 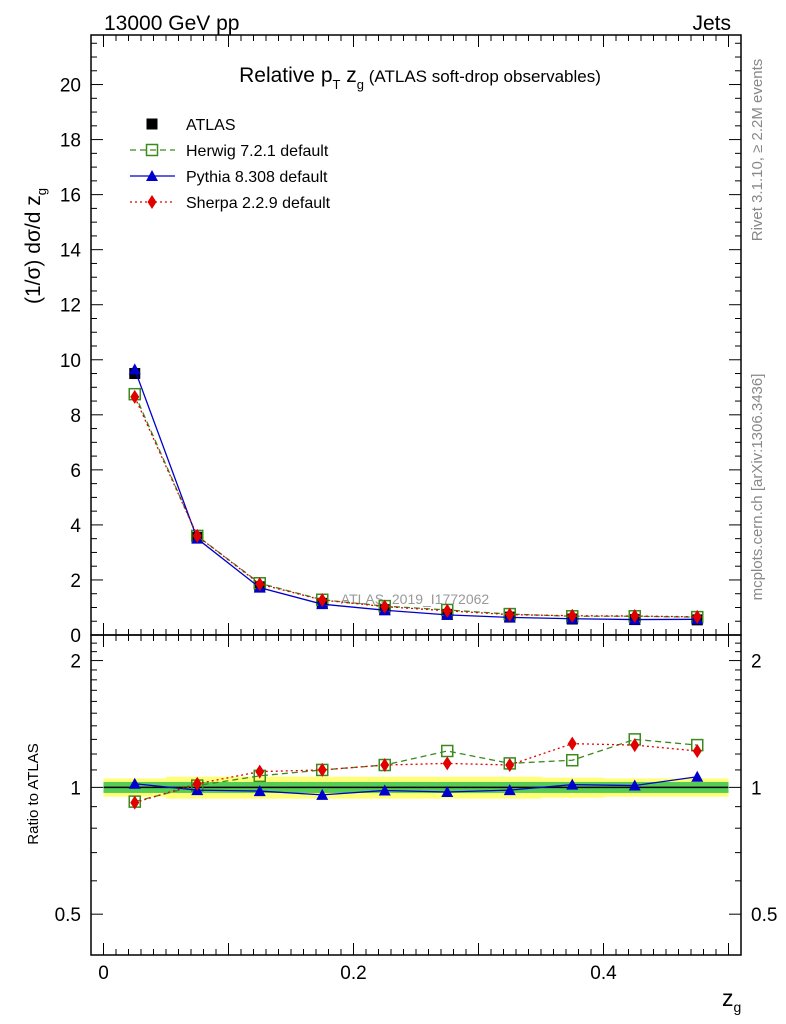 I want to click on x-tick-label: 0.4, so click(x=603, y=973).